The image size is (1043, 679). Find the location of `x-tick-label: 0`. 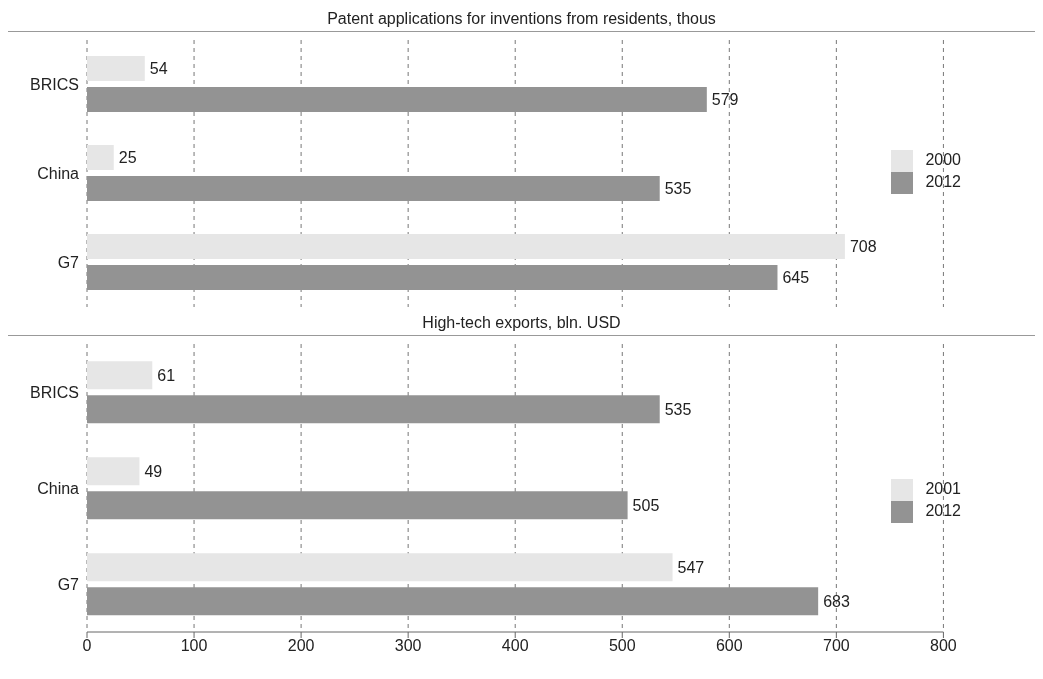

x-tick-label: 0 is located at coordinates (87, 646).